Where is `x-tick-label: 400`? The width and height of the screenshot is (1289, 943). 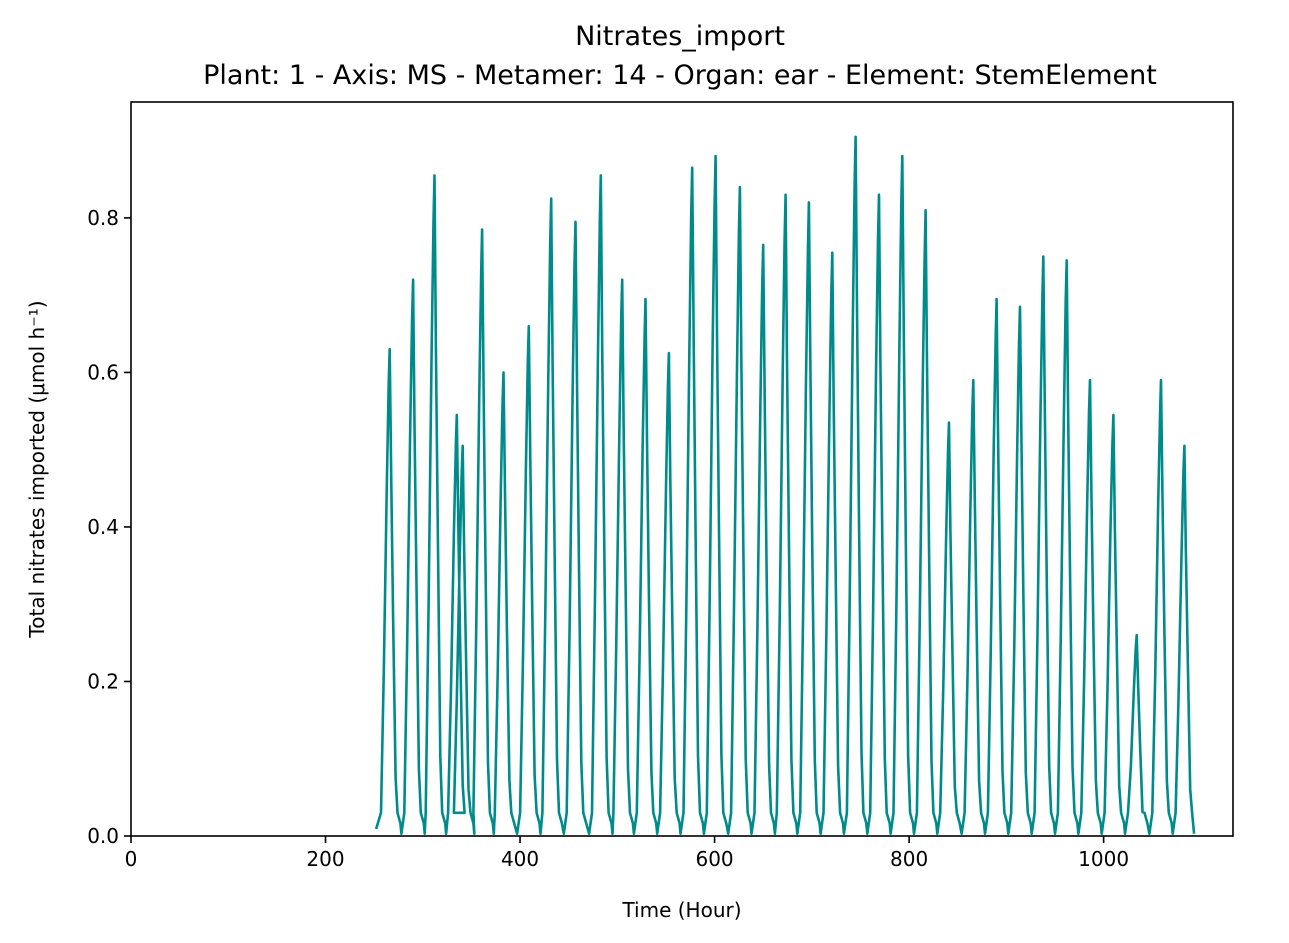 x-tick-label: 400 is located at coordinates (520, 859).